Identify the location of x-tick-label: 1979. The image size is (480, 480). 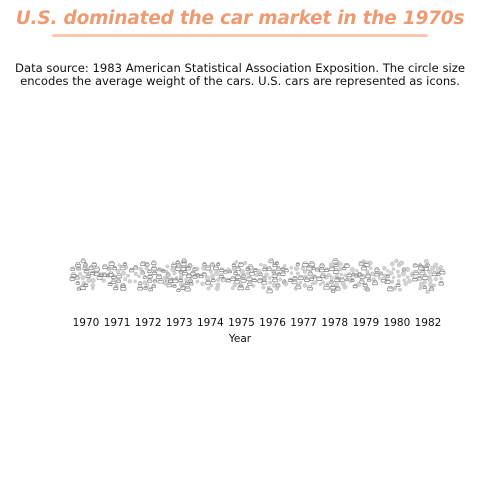
(365, 323).